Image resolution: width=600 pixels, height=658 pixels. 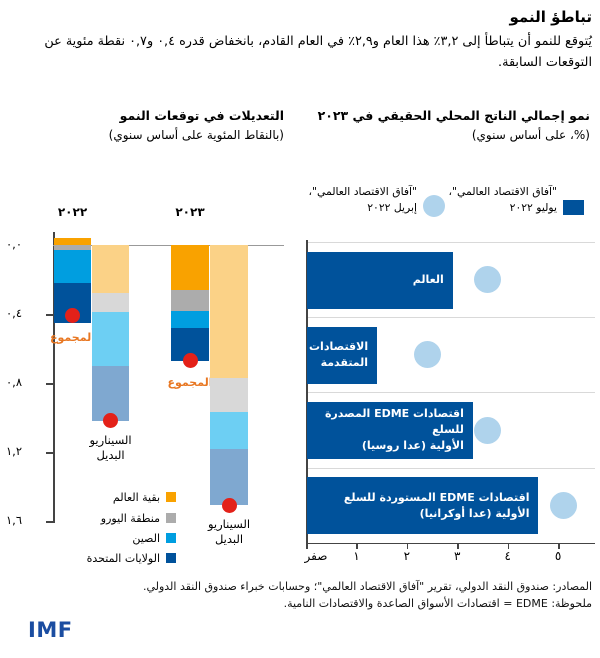 What do you see at coordinates (474, 513) in the screenshot?
I see `bar-label-line: الأولية (عدا أوكرانيا)` at bounding box center [474, 513].